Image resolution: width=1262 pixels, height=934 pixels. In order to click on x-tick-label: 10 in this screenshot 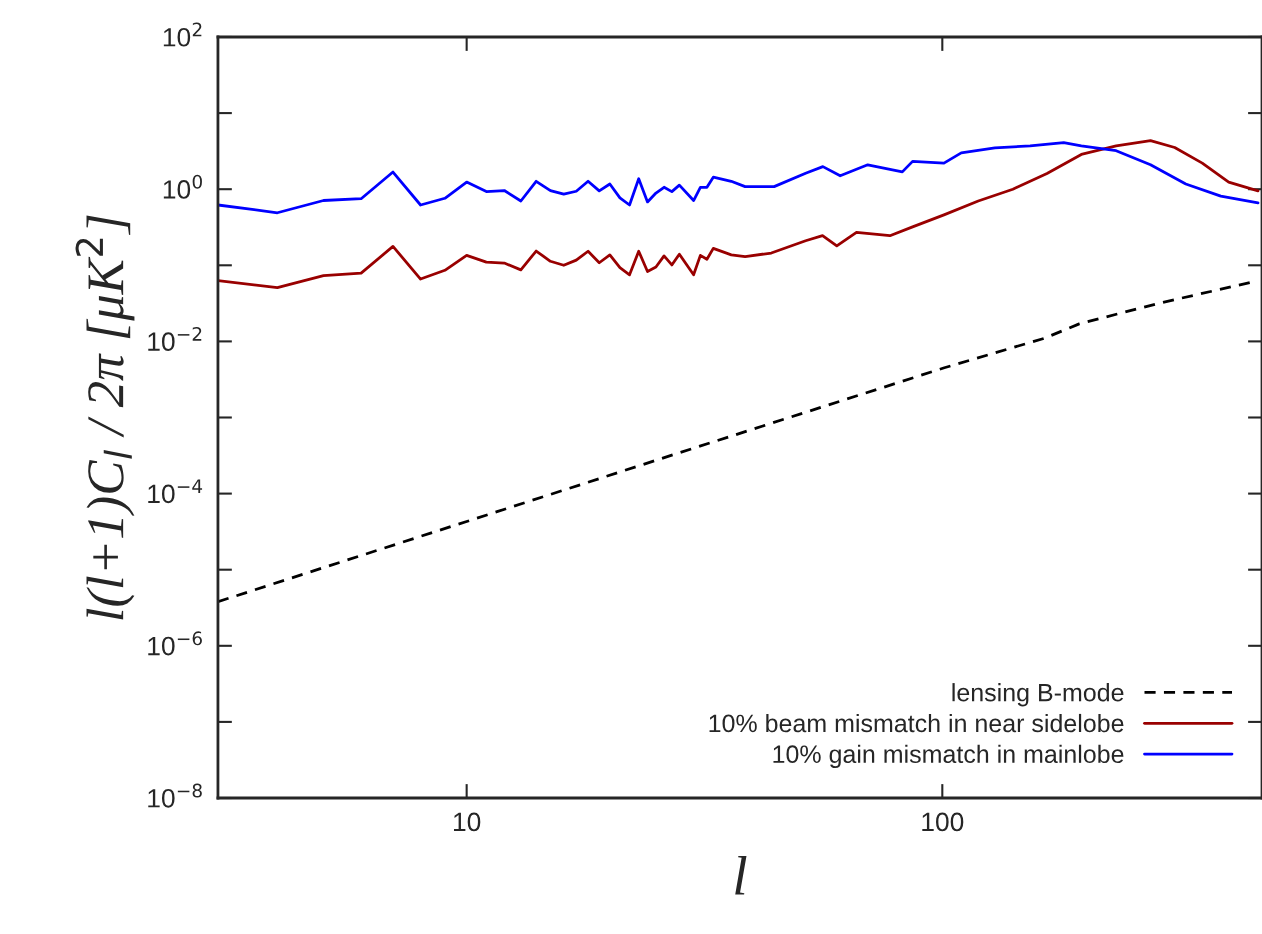, I will do `click(467, 822)`.